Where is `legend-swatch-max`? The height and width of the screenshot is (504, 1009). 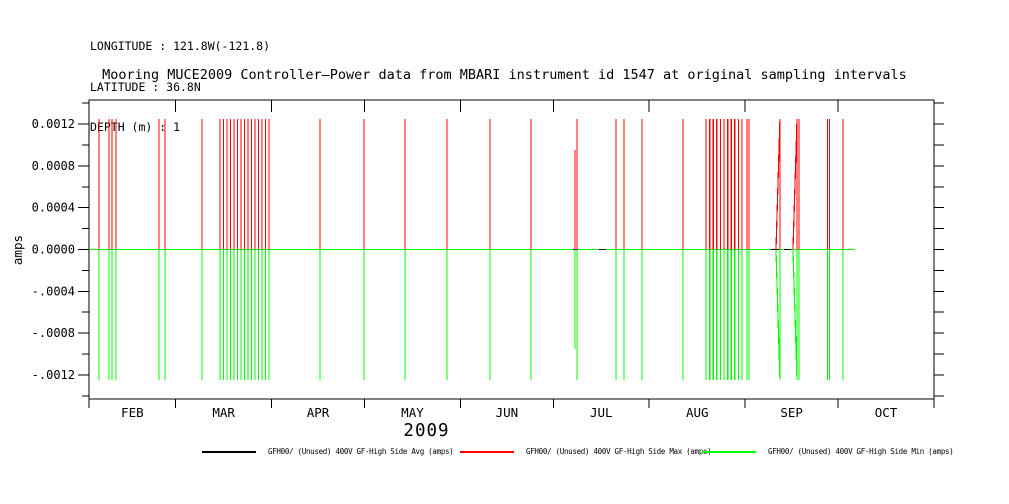 legend-swatch-max is located at coordinates (487, 451).